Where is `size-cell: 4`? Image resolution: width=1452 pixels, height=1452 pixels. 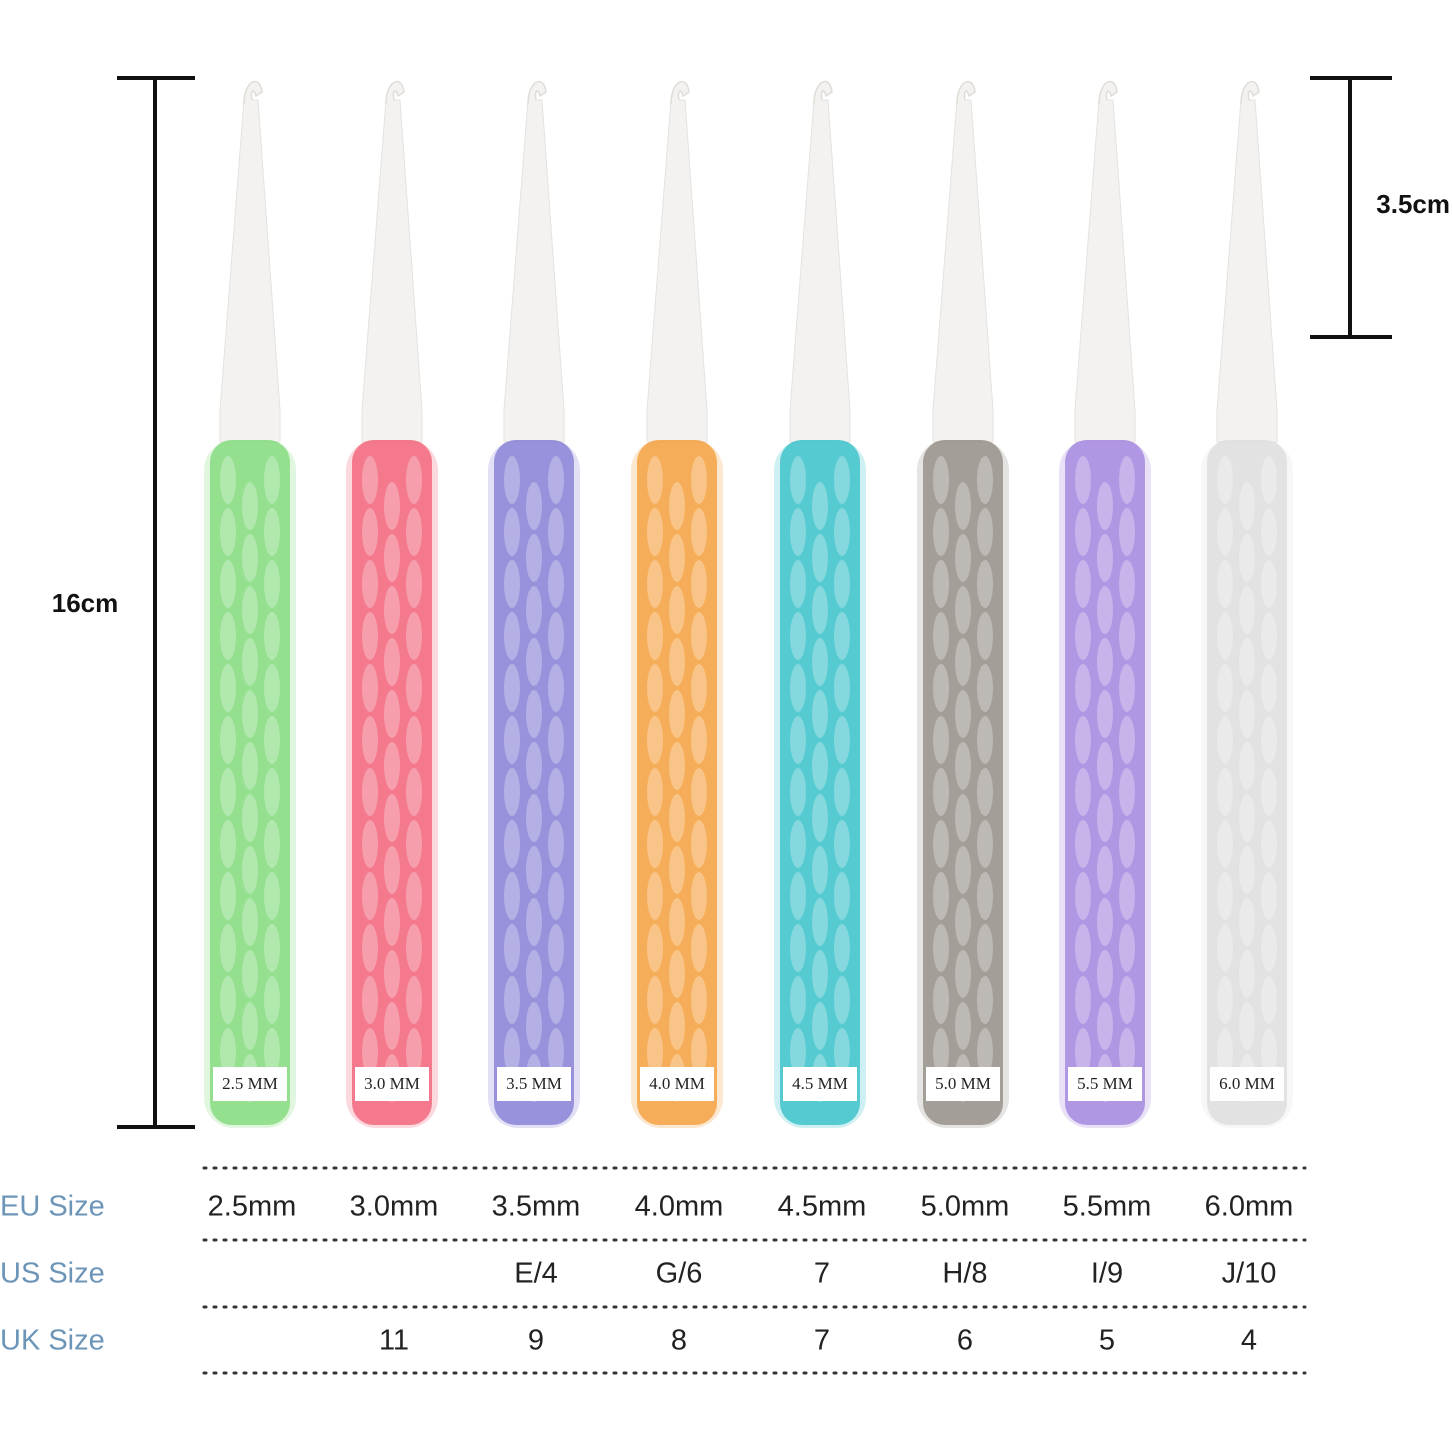
size-cell: 4 is located at coordinates (1249, 1341).